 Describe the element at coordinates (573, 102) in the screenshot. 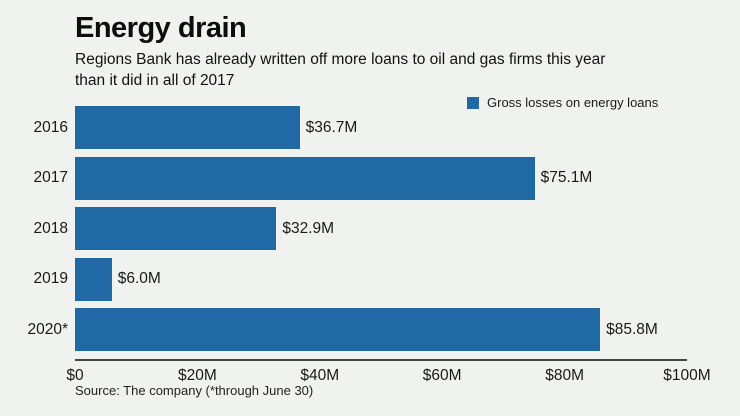

I see `legend-label: Gross losses on energy loans` at that location.